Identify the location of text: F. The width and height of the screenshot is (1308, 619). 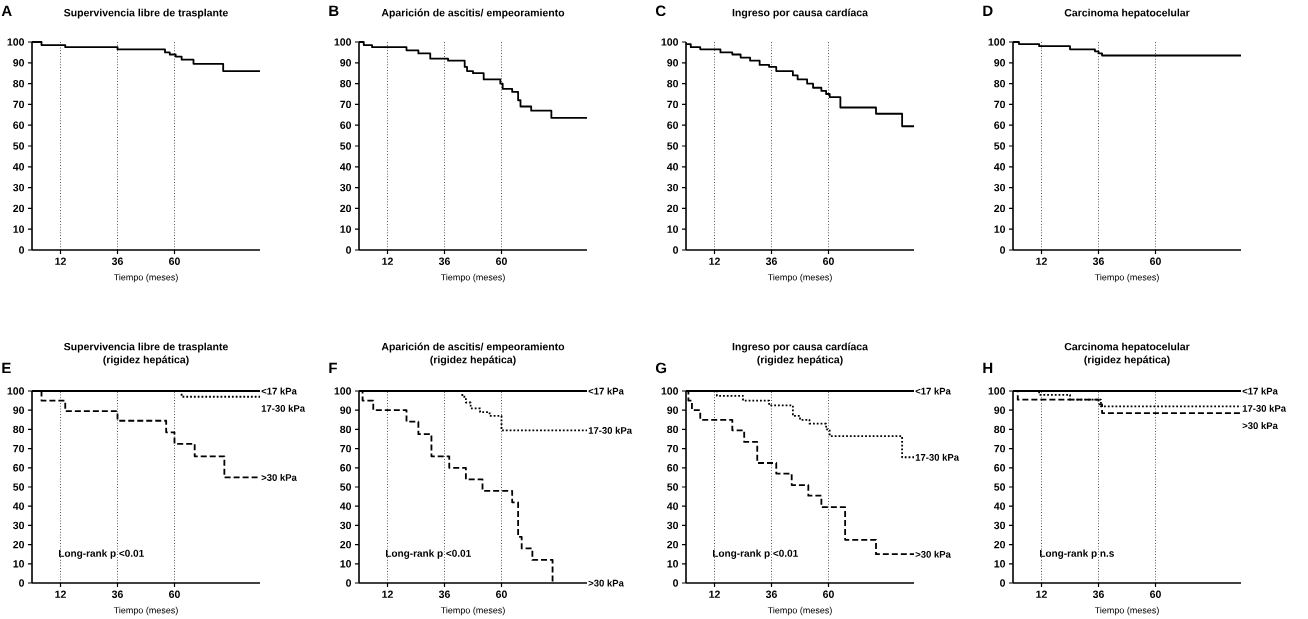
(333, 368).